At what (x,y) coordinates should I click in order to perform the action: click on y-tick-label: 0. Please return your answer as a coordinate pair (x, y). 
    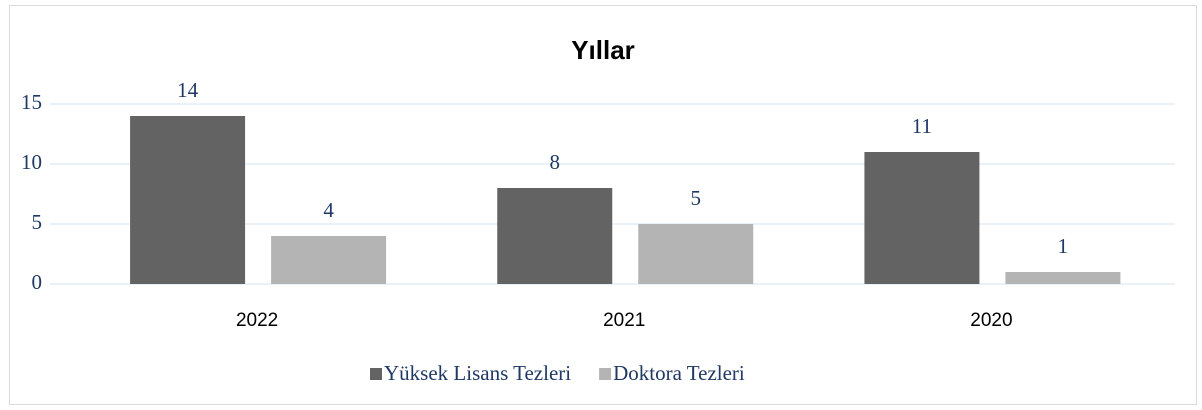
    Looking at the image, I should click on (37, 282).